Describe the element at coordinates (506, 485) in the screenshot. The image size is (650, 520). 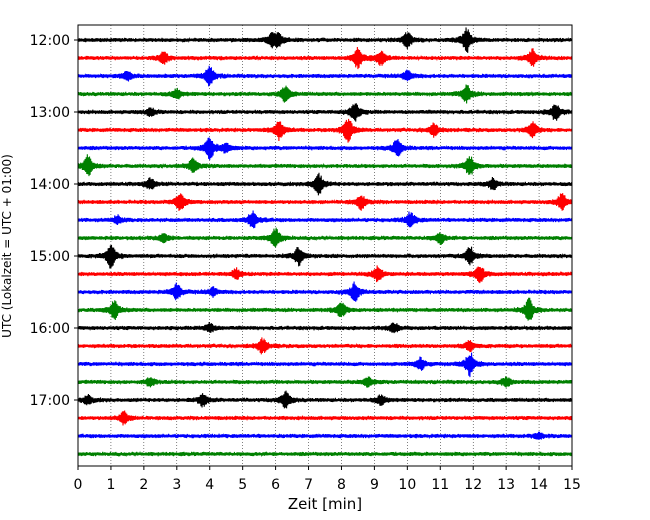
I see `x-tick-label: 13` at that location.